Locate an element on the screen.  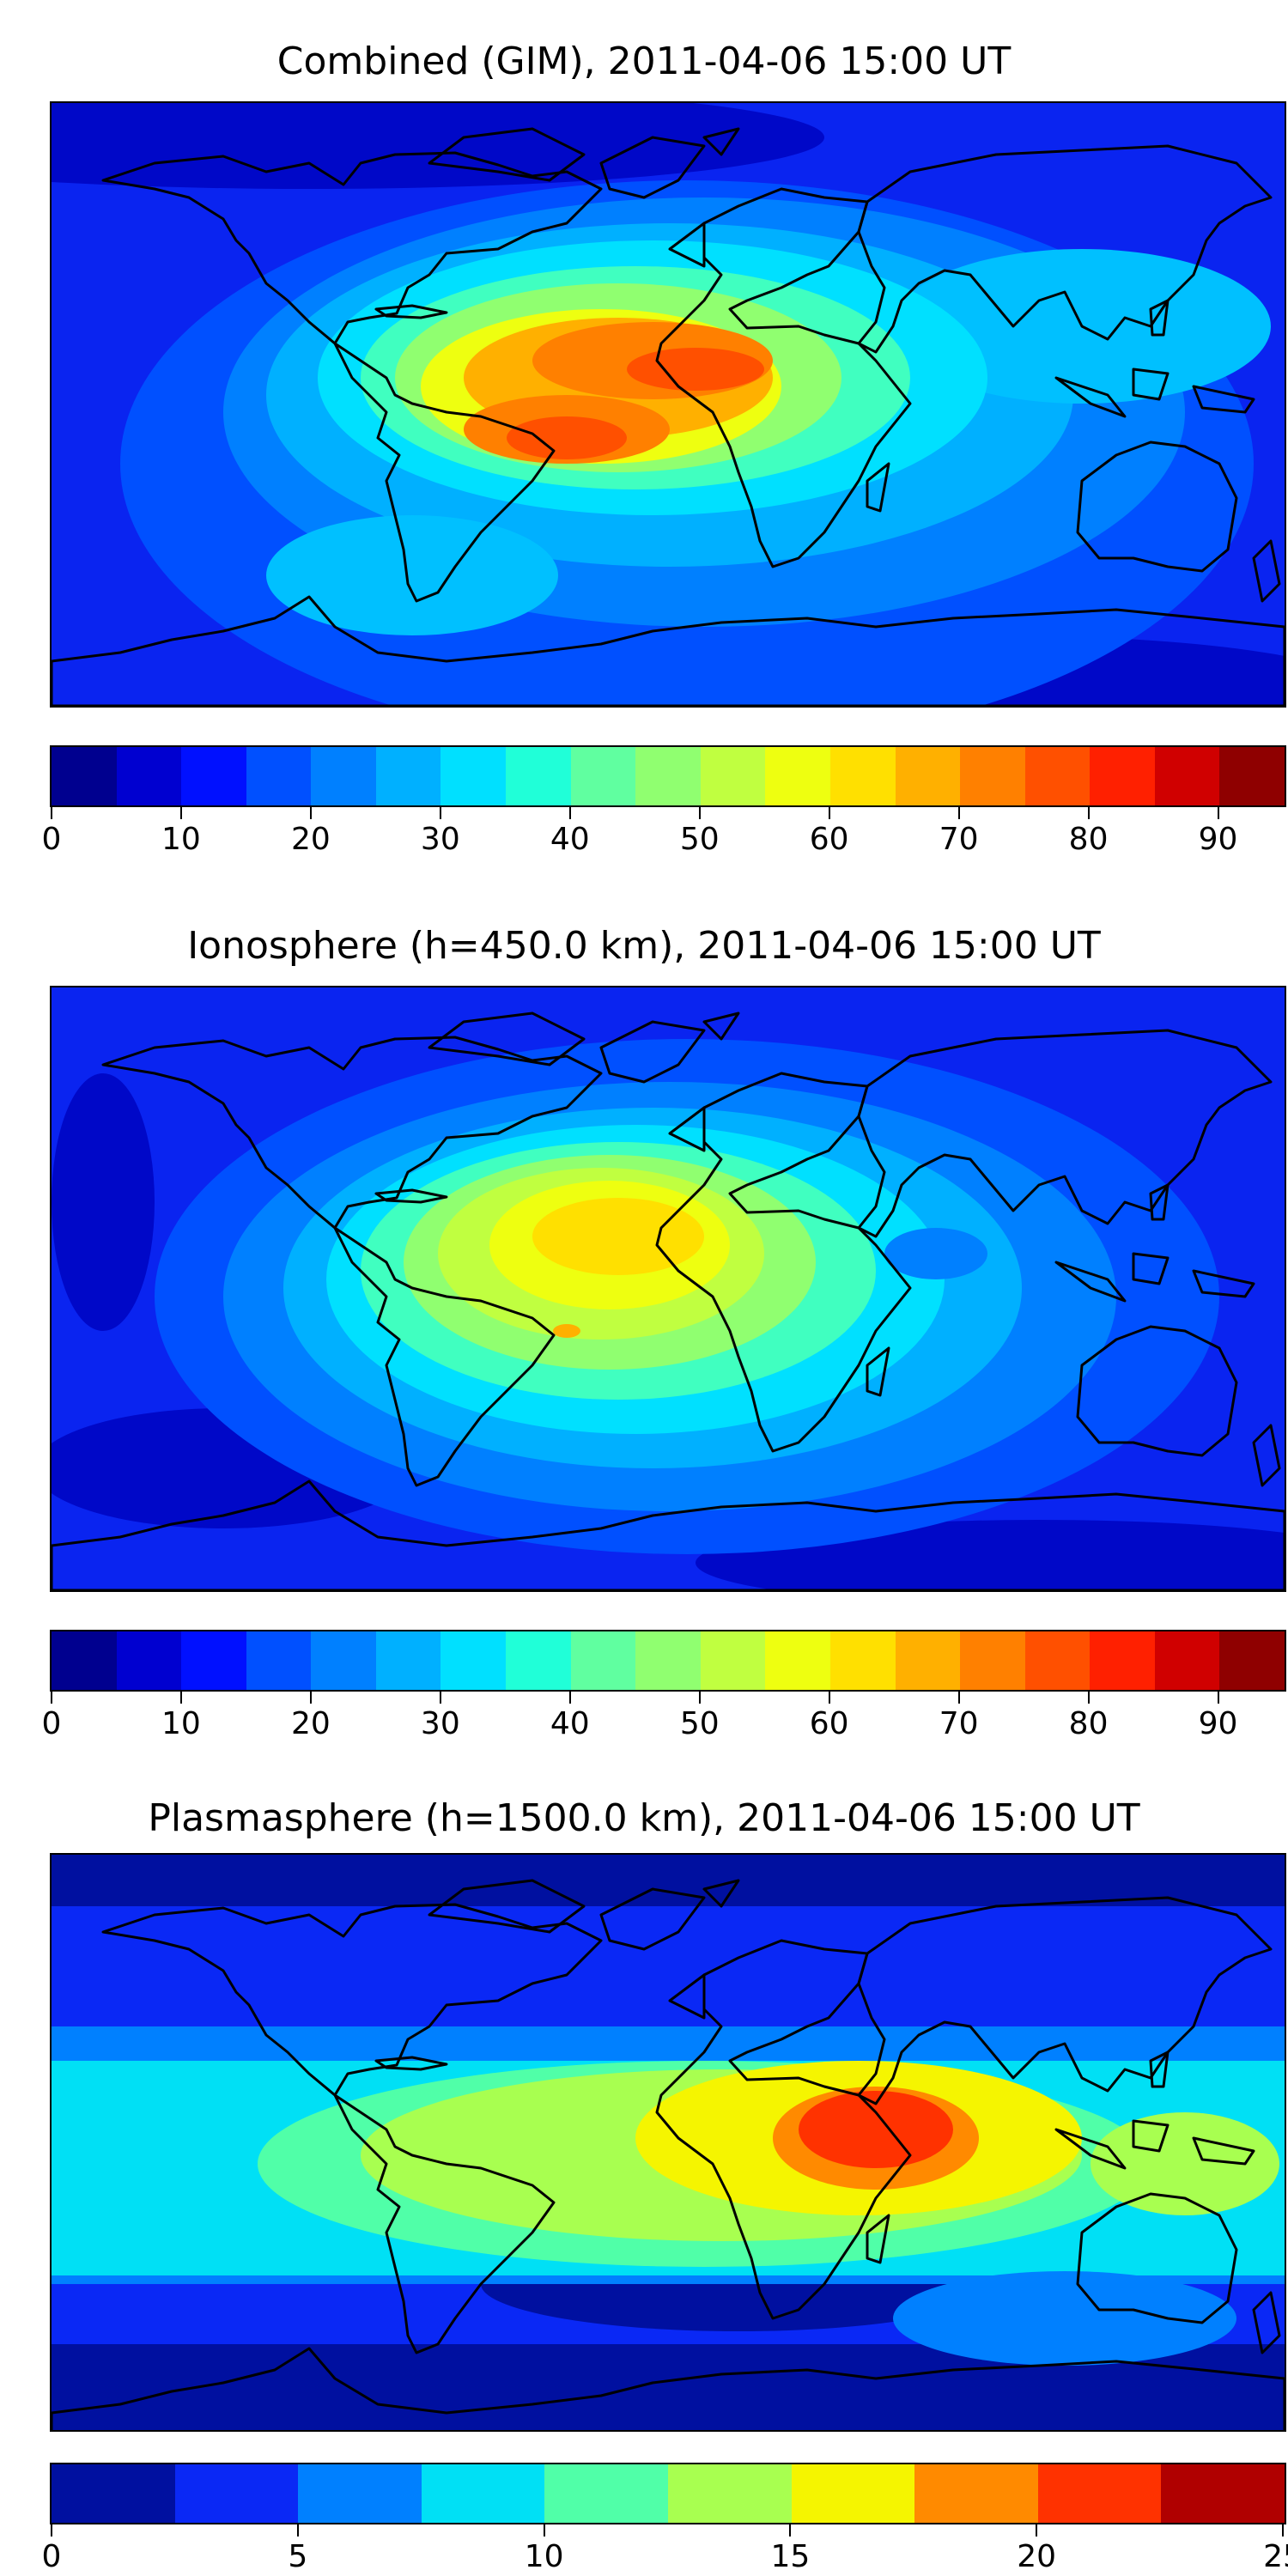
panel-1-colorbar is located at coordinates (668, 776).